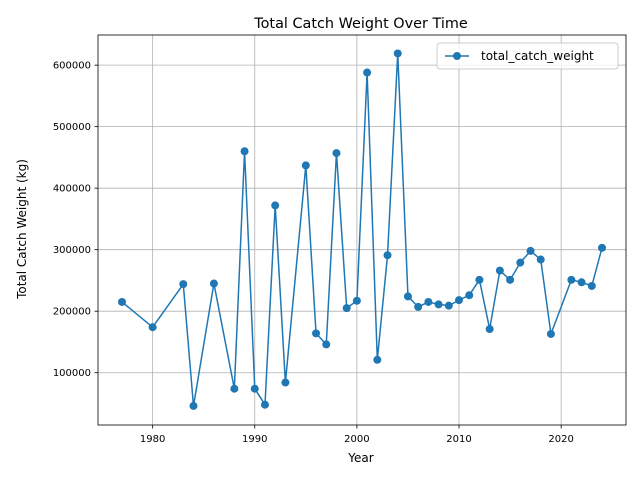 Image resolution: width=640 pixels, height=485 pixels. Describe the element at coordinates (360, 458) in the screenshot. I see `x-axis-label: Year` at that location.